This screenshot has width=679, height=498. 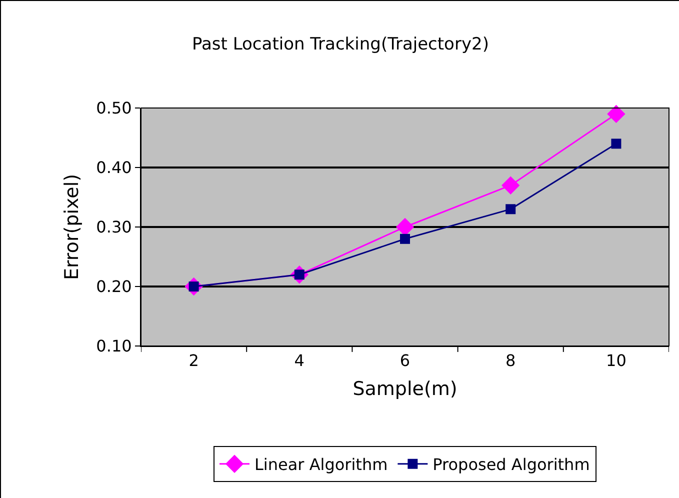 What do you see at coordinates (114, 286) in the screenshot?
I see `y-tick-label: 0.20` at bounding box center [114, 286].